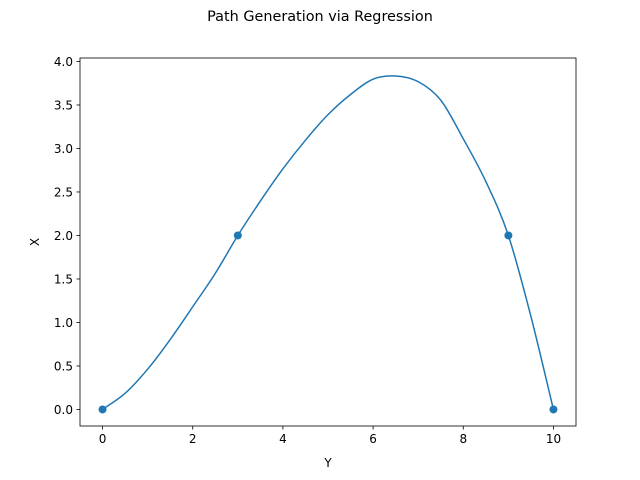  What do you see at coordinates (320, 17) in the screenshot?
I see `chart-title: Path Generation via Regression` at bounding box center [320, 17].